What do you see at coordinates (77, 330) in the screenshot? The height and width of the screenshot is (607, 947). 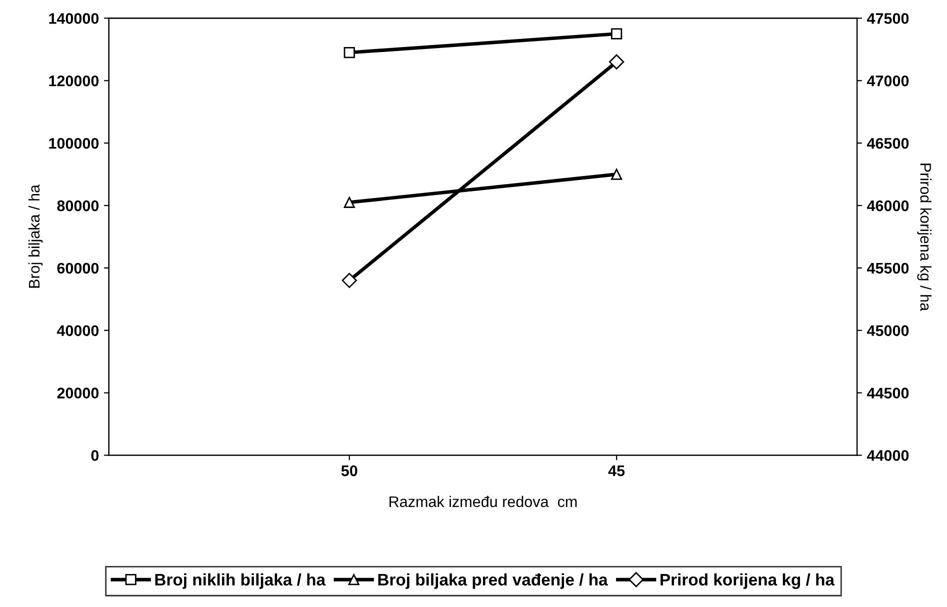 I see `y-tick-label: 40000` at bounding box center [77, 330].